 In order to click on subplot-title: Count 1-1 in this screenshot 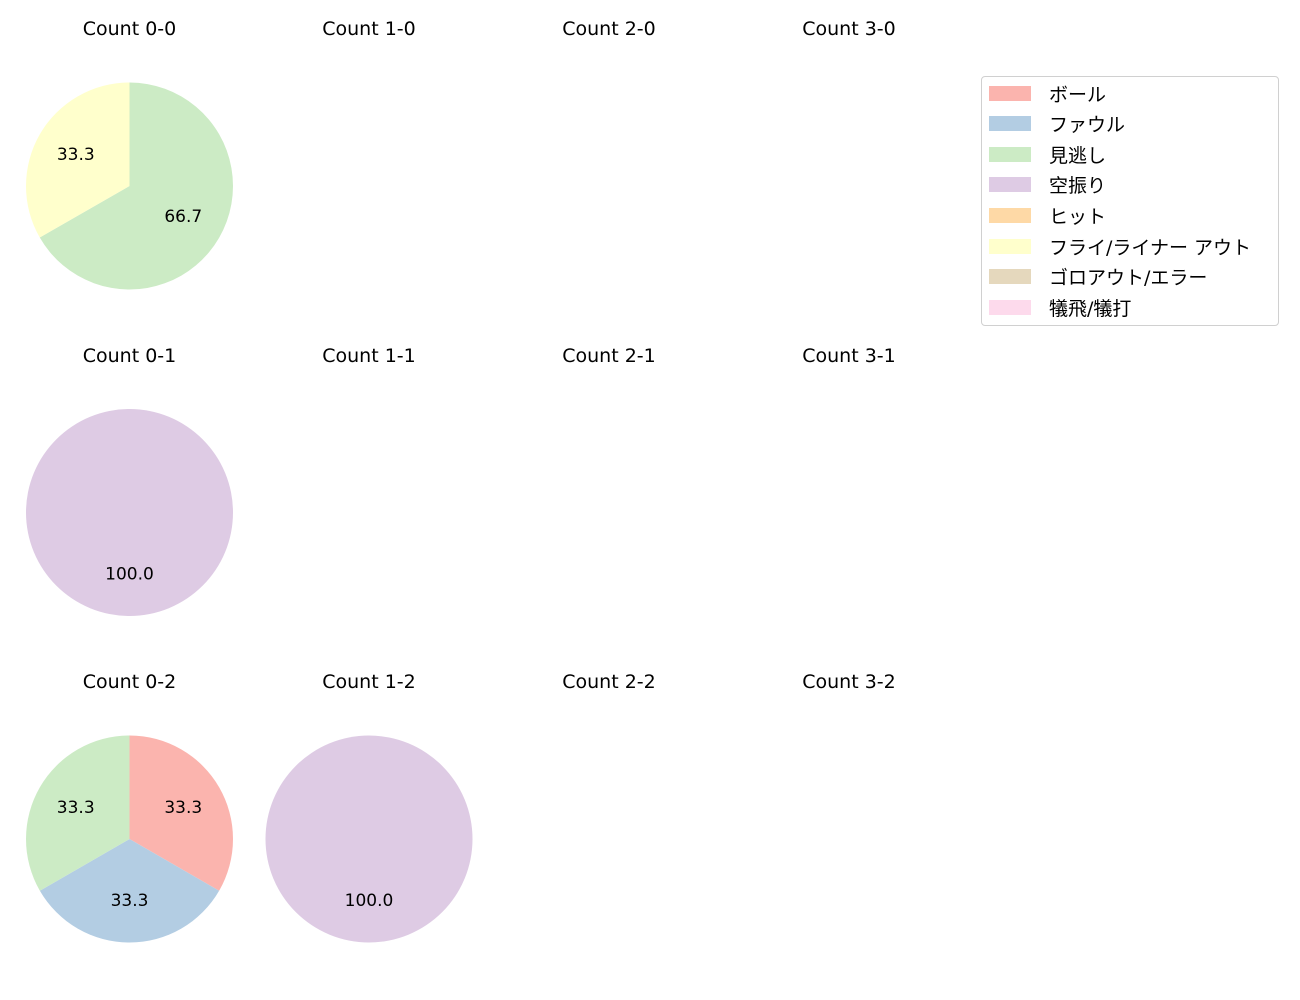, I will do `click(369, 356)`.